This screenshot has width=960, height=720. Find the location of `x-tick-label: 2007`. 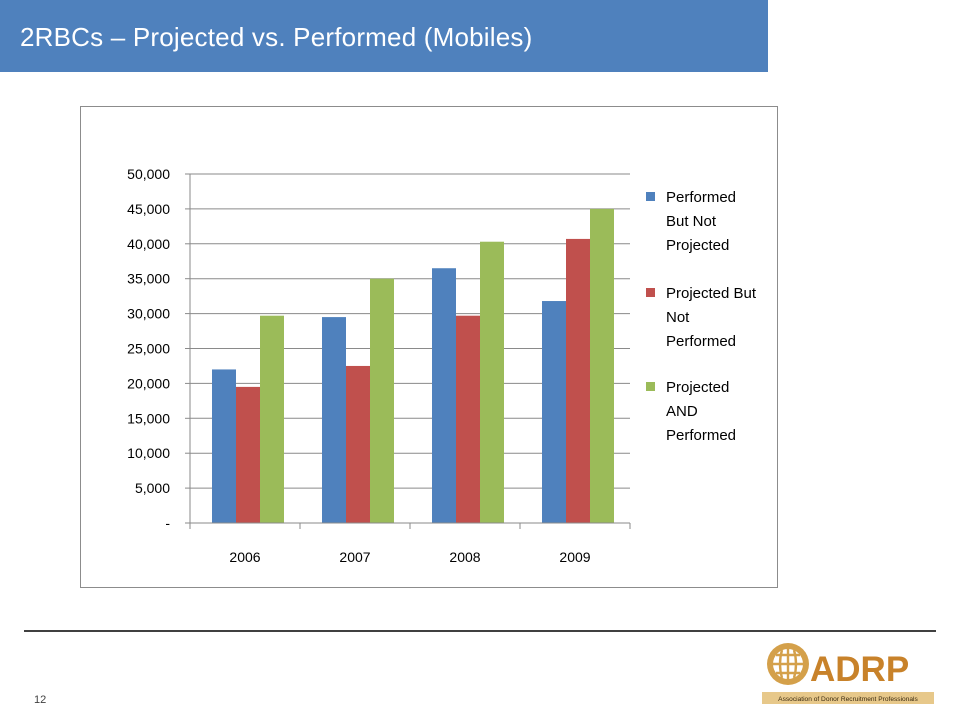

x-tick-label: 2007 is located at coordinates (354, 557).